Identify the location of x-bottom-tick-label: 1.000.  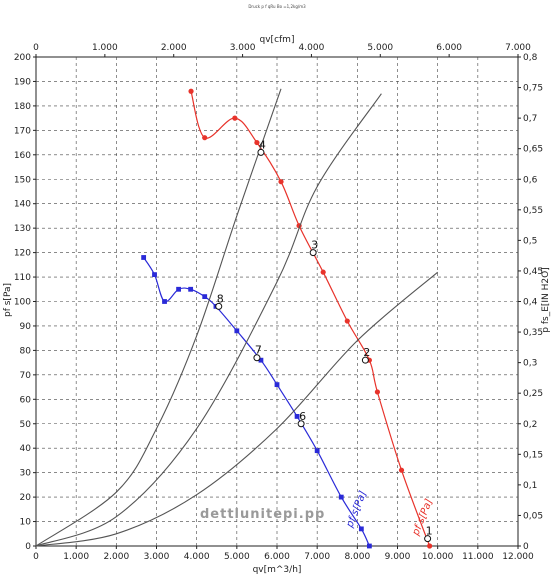
(76, 557).